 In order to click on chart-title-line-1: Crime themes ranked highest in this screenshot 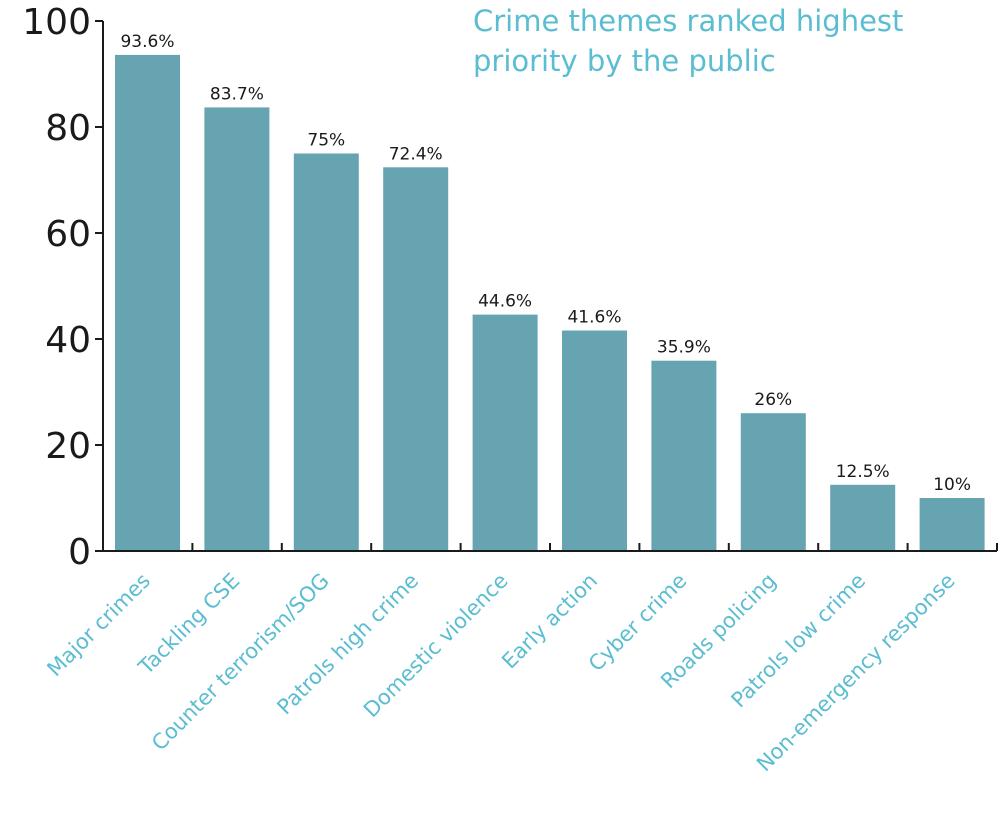, I will do `click(688, 21)`.